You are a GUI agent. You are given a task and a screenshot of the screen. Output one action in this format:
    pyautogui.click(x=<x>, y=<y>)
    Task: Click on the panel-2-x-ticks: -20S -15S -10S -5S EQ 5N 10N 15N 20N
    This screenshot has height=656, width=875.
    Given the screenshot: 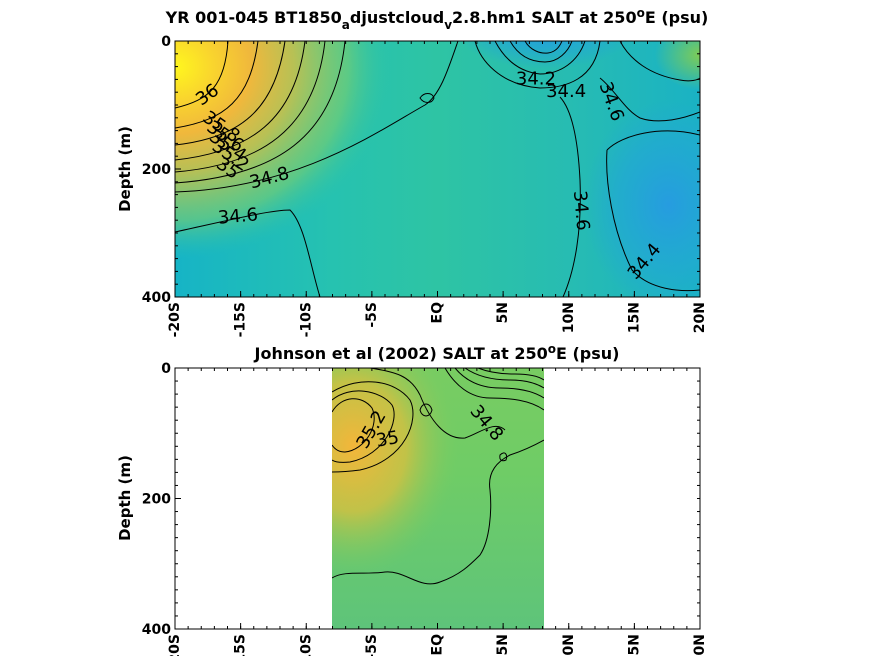 What is the action you would take?
    pyautogui.click(x=437, y=639)
    